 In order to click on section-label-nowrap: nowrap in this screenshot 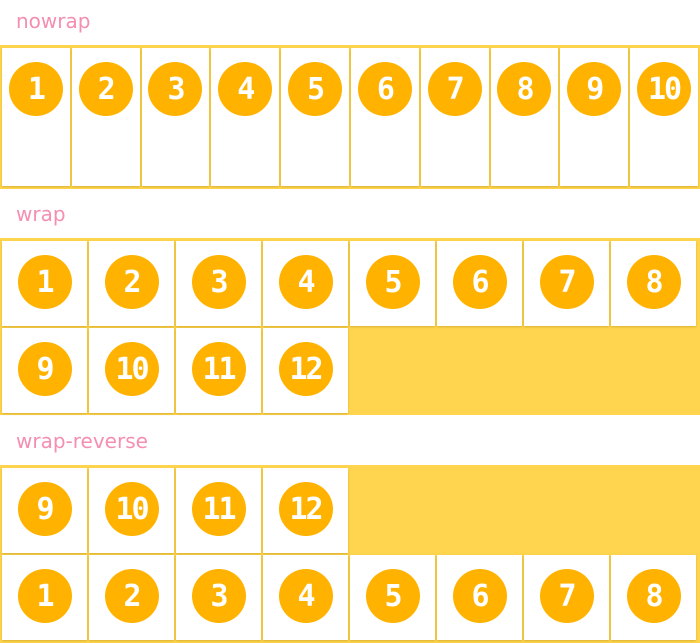, I will do `click(53, 21)`.